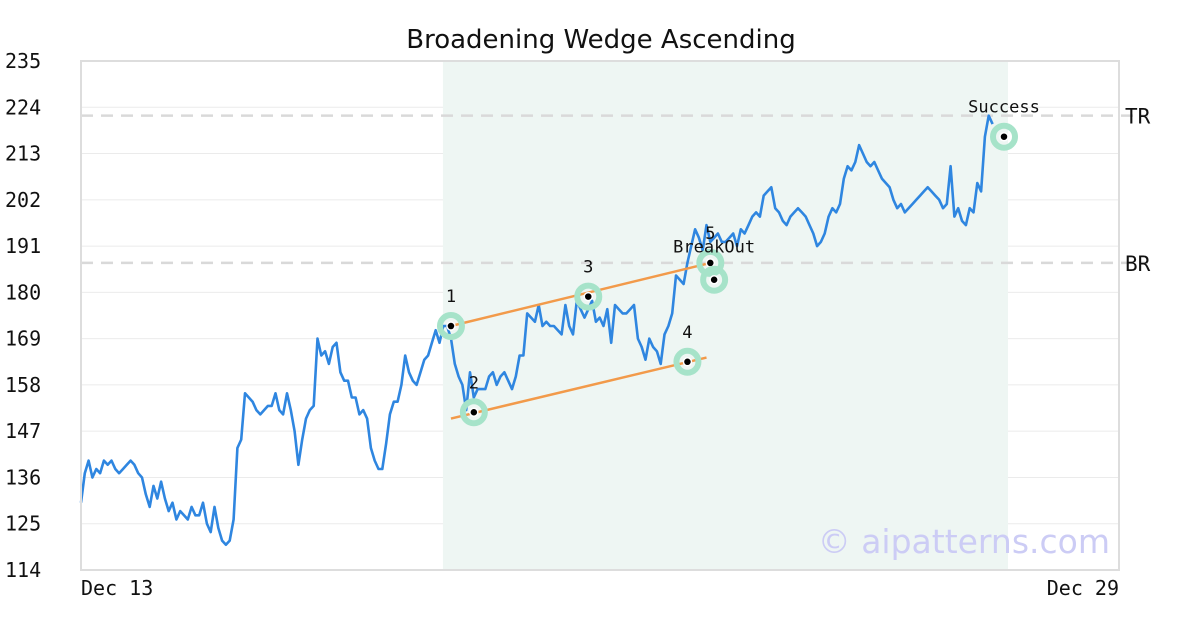 The width and height of the screenshot is (1200, 630). What do you see at coordinates (23, 431) in the screenshot?
I see `y-tick-label: 147` at bounding box center [23, 431].